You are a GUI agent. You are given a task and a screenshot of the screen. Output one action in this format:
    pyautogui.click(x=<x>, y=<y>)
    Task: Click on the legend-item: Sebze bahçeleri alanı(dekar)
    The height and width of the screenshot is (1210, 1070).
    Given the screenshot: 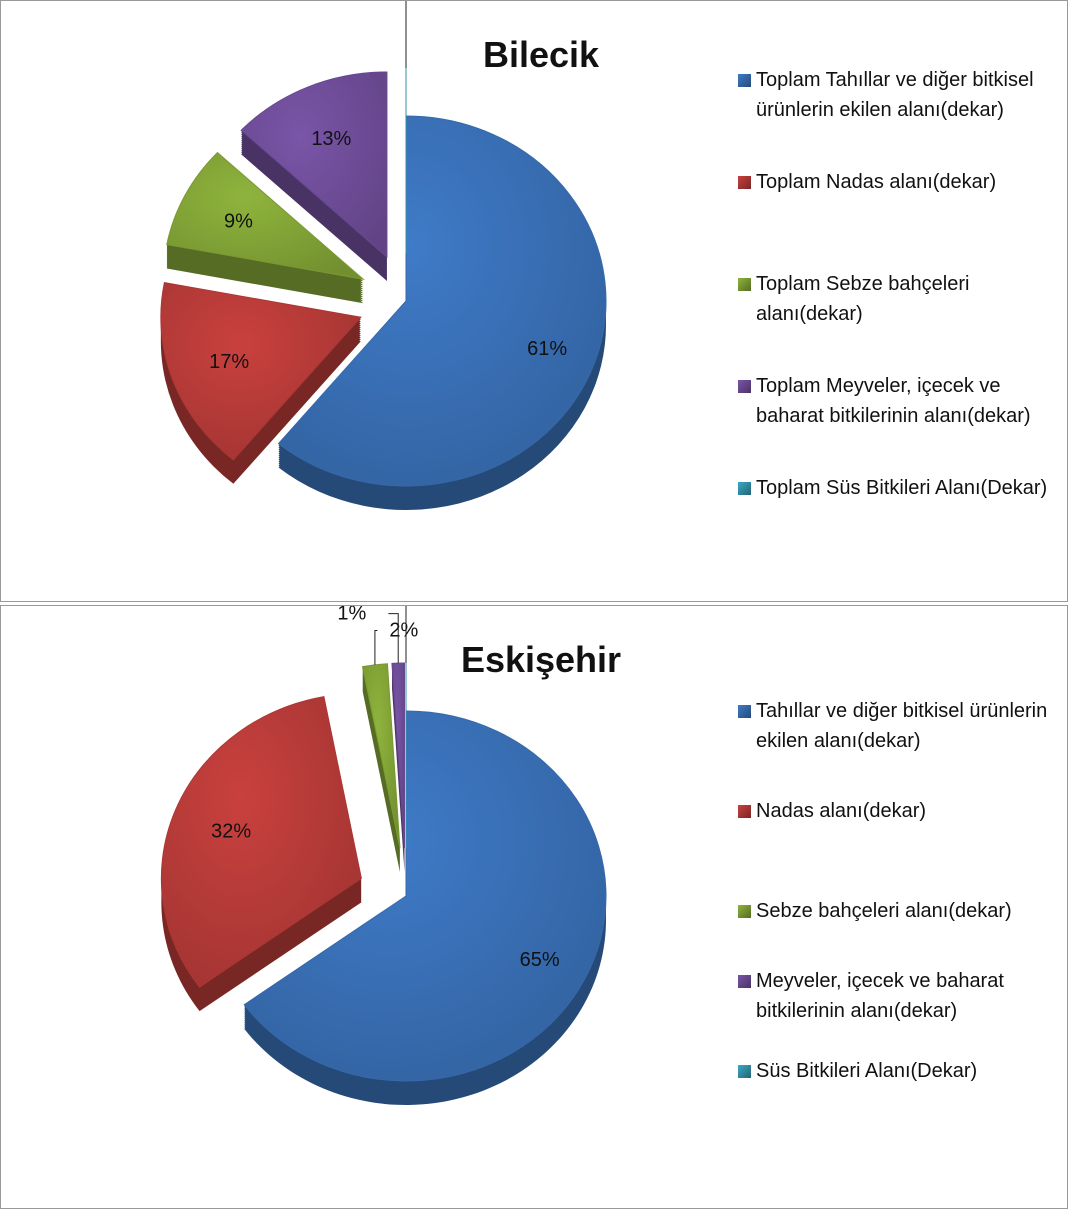 What is the action you would take?
    pyautogui.click(x=901, y=911)
    